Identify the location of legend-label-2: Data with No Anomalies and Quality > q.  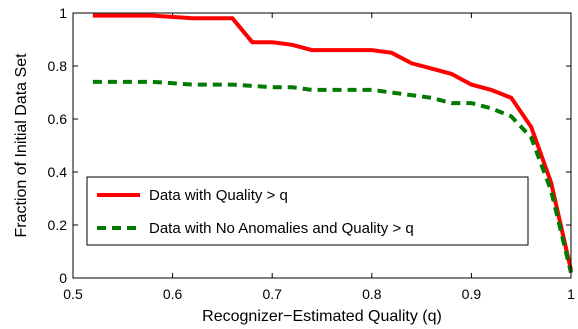
(281, 228).